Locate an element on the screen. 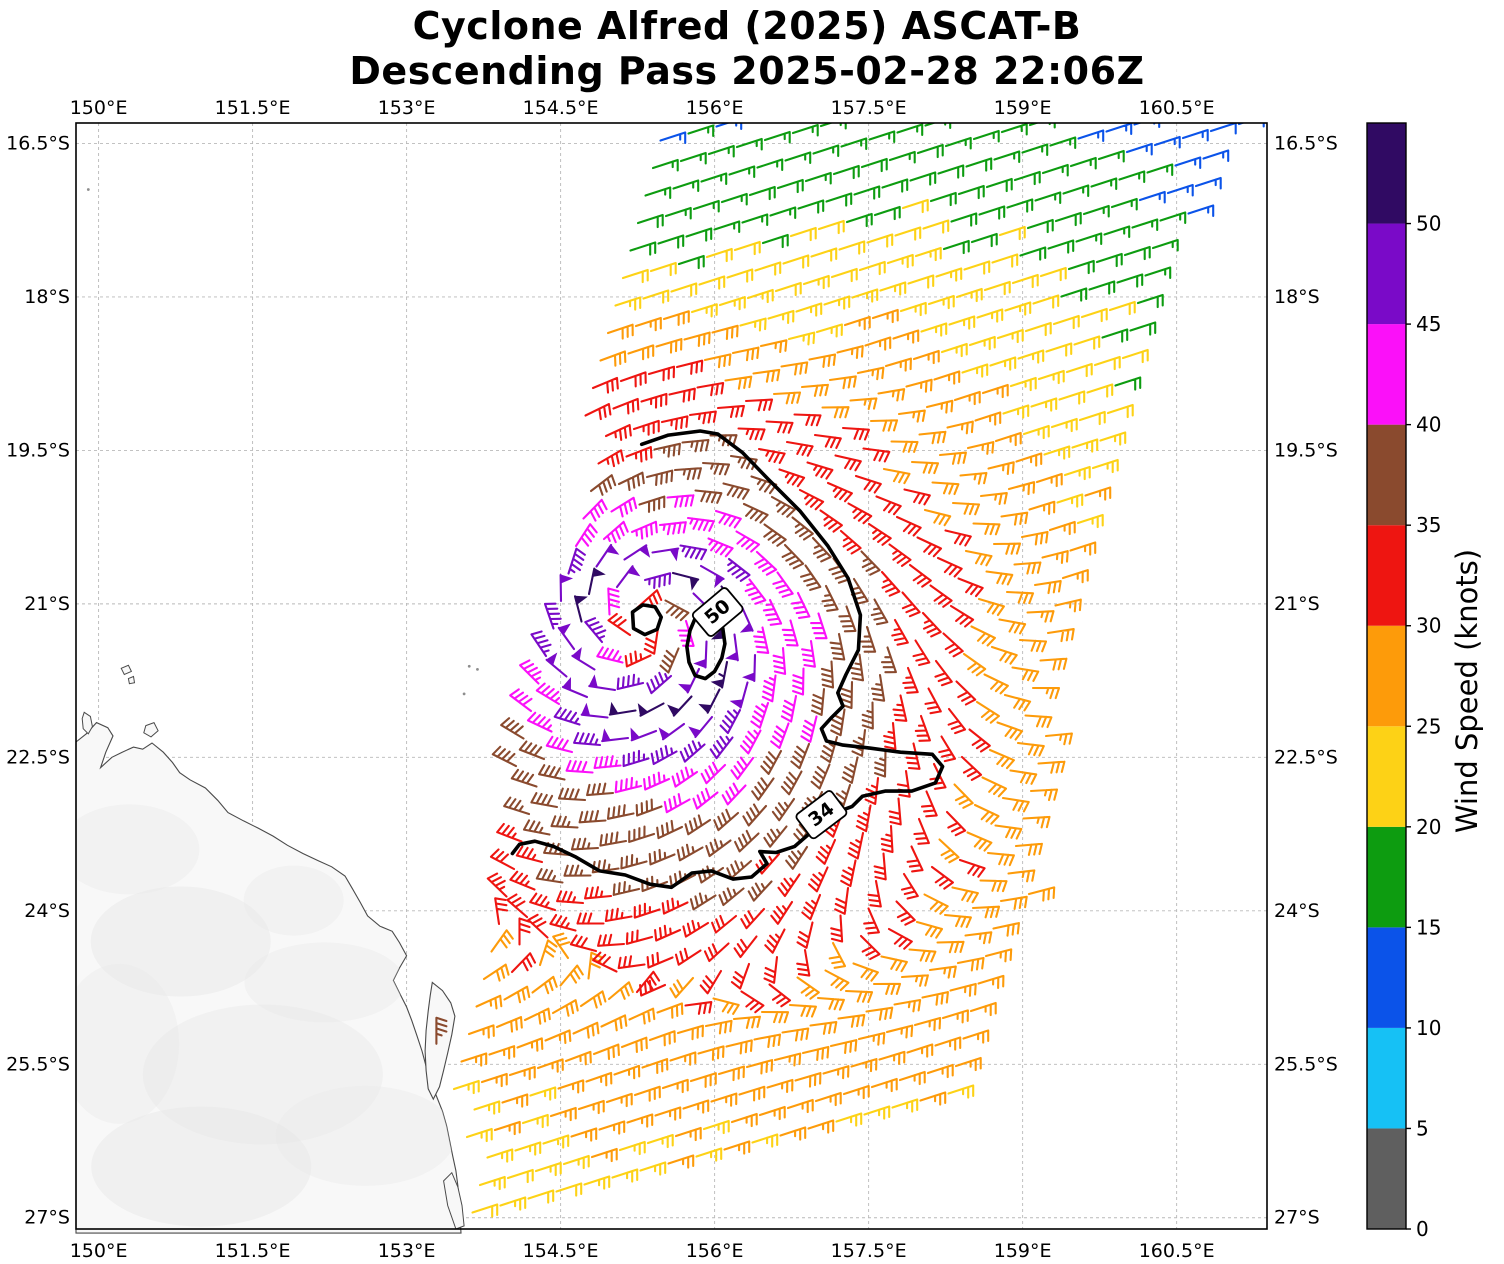 The image size is (1504, 1264). colorbar-tick-label: 40 is located at coordinates (1428, 425).